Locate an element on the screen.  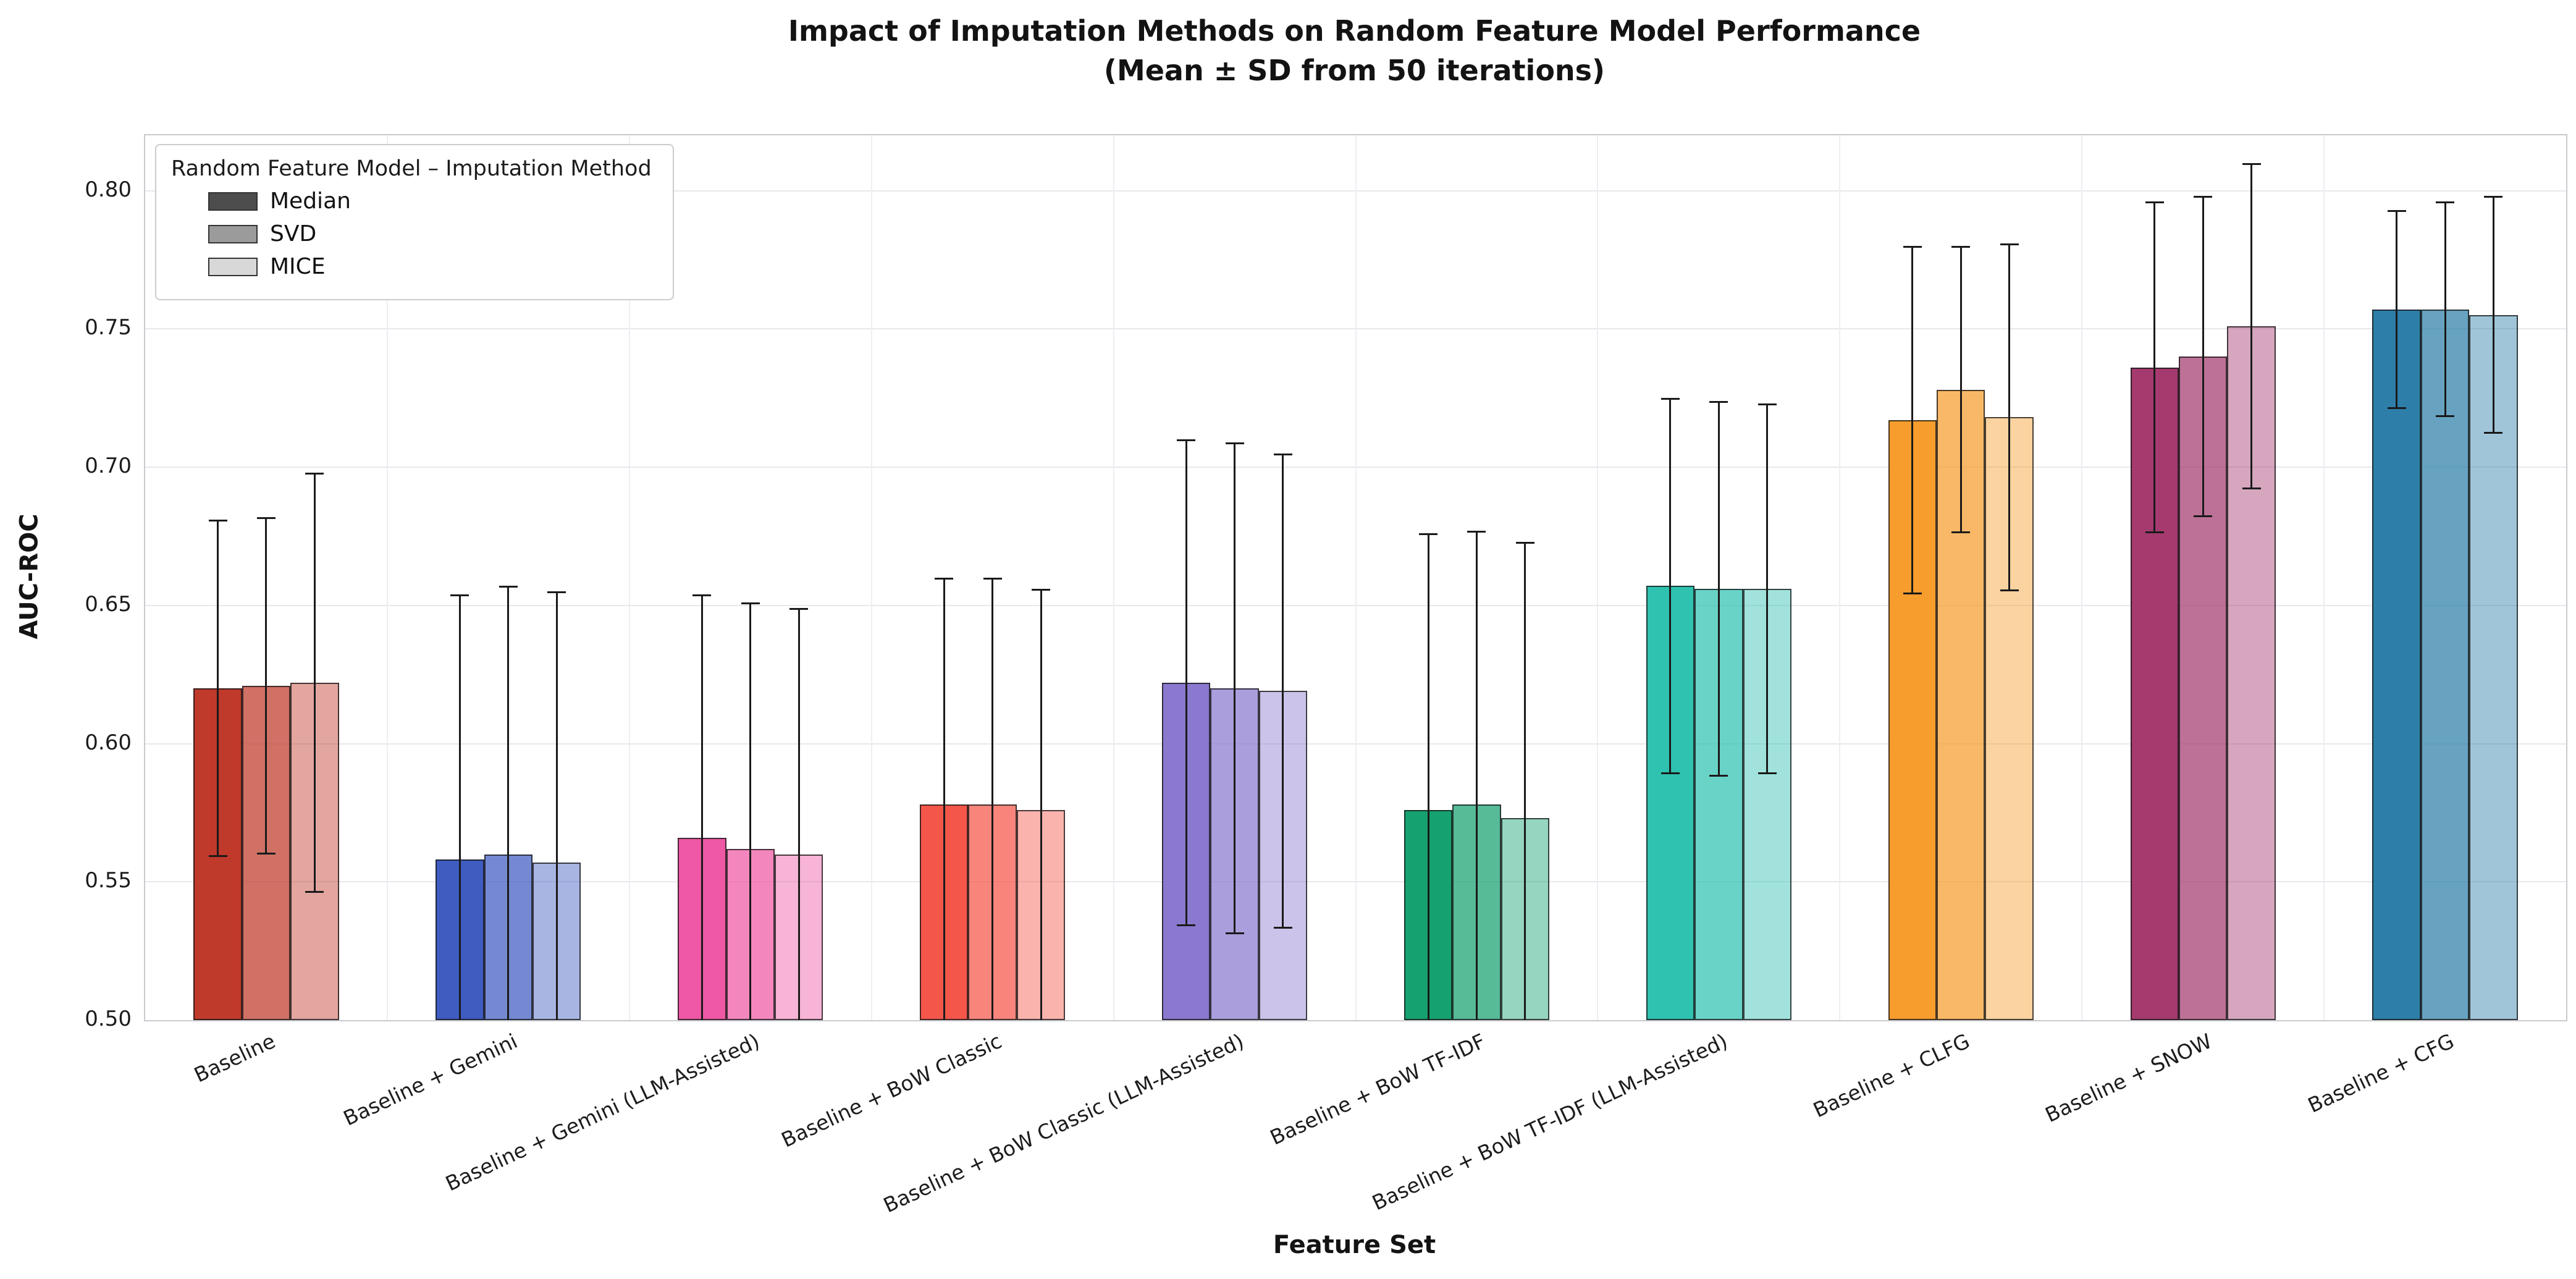
x-tick-label: Baseline + CFG is located at coordinates (2381, 1073).